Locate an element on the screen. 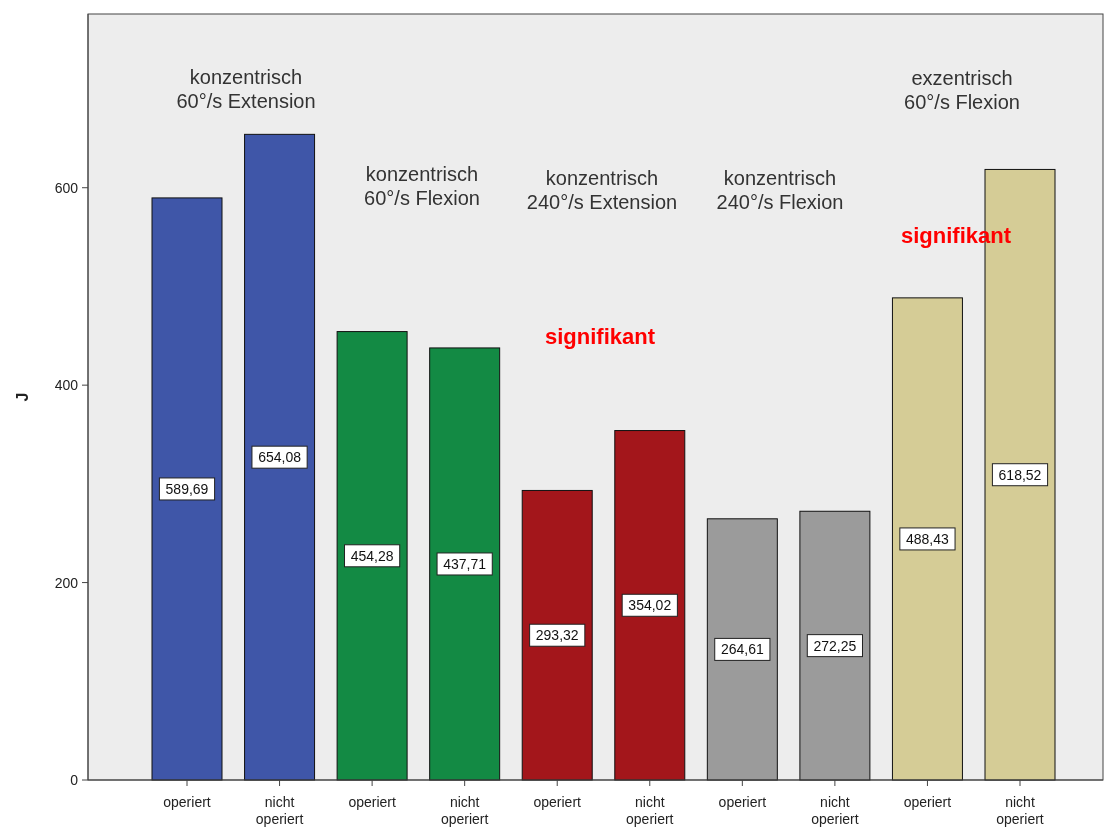 The width and height of the screenshot is (1106, 829). annotation: konzentrisch 60°/s Extension is located at coordinates (246, 89).